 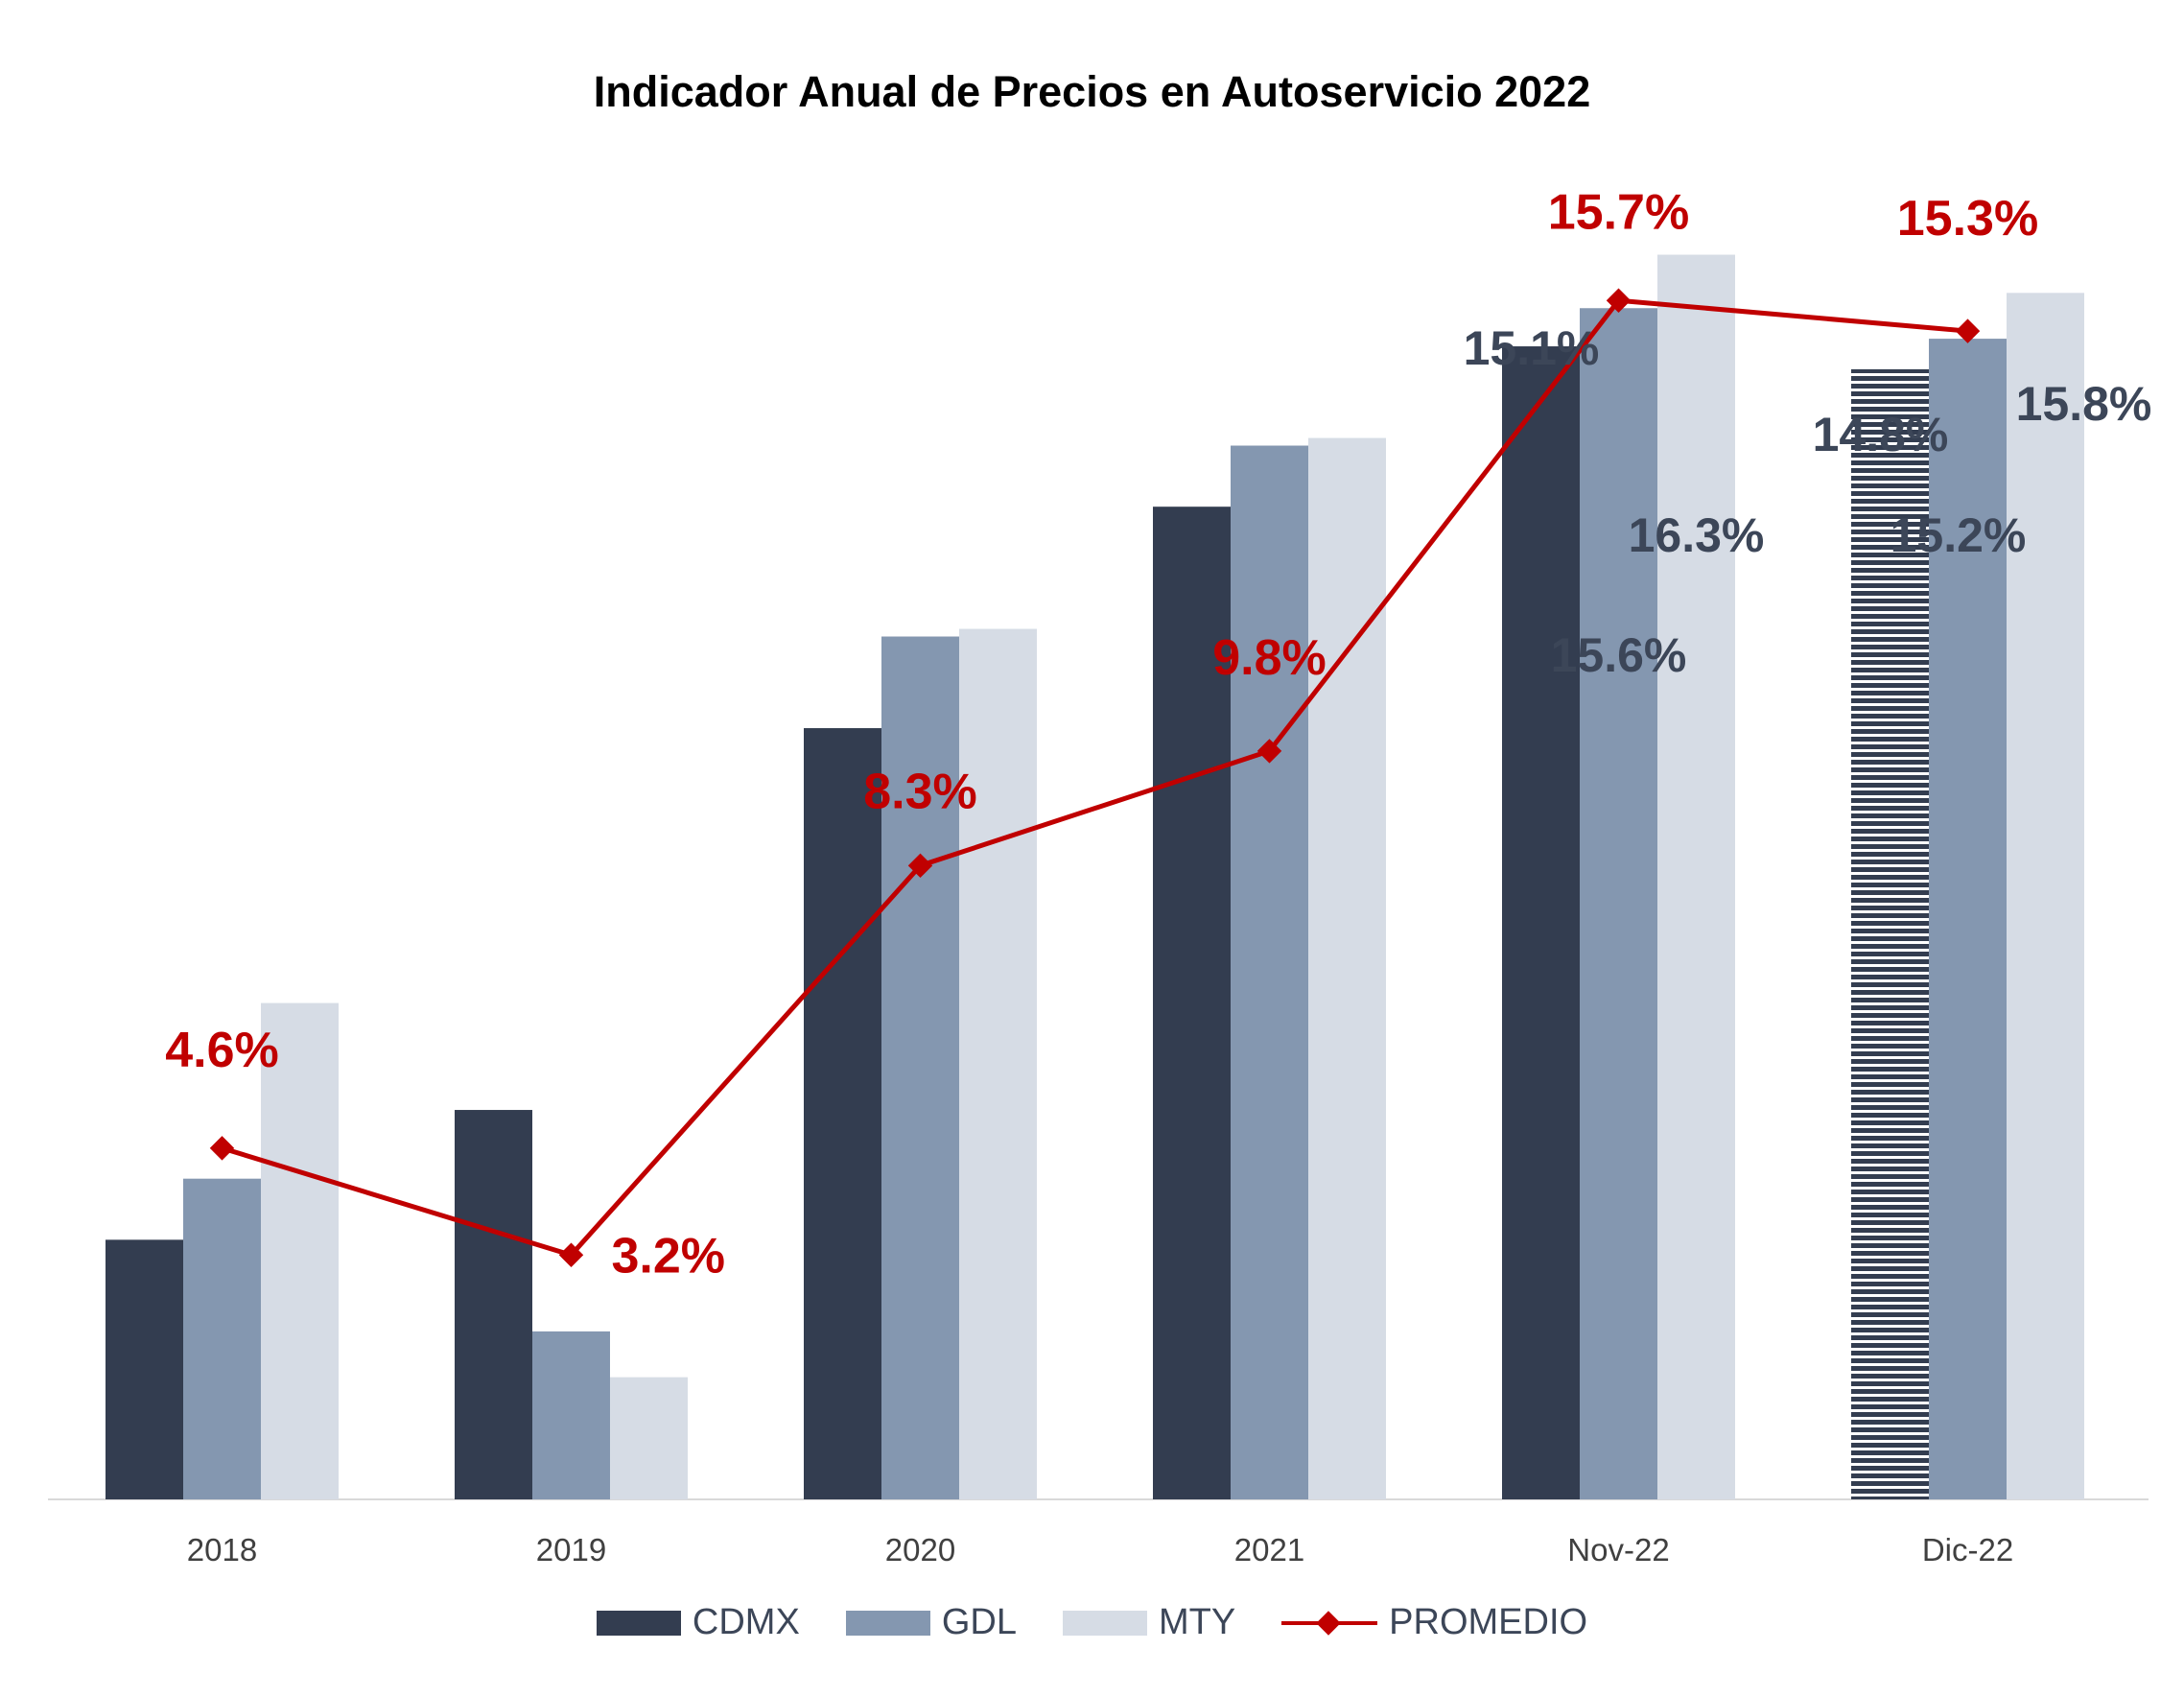 I want to click on bar-gdl-2021, so click(x=1270, y=972).